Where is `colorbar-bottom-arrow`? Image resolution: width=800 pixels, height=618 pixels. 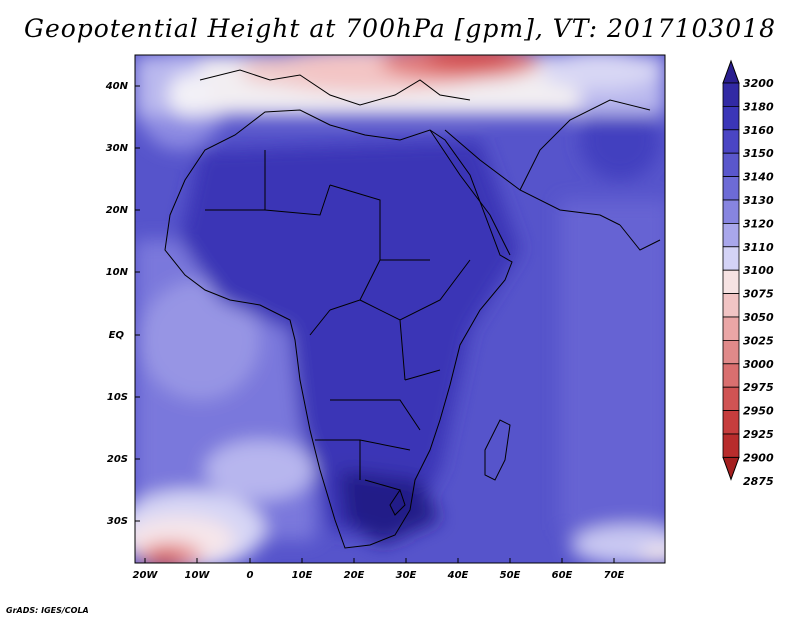 colorbar-bottom-arrow is located at coordinates (731, 468).